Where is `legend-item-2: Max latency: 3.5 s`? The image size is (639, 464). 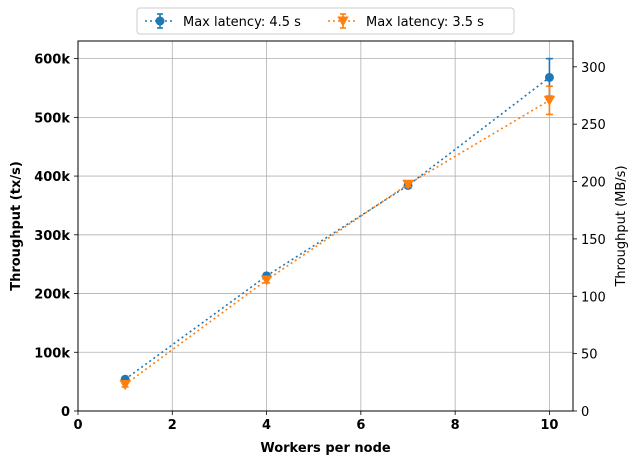
legend-item-2: Max latency: 3.5 s is located at coordinates (406, 21).